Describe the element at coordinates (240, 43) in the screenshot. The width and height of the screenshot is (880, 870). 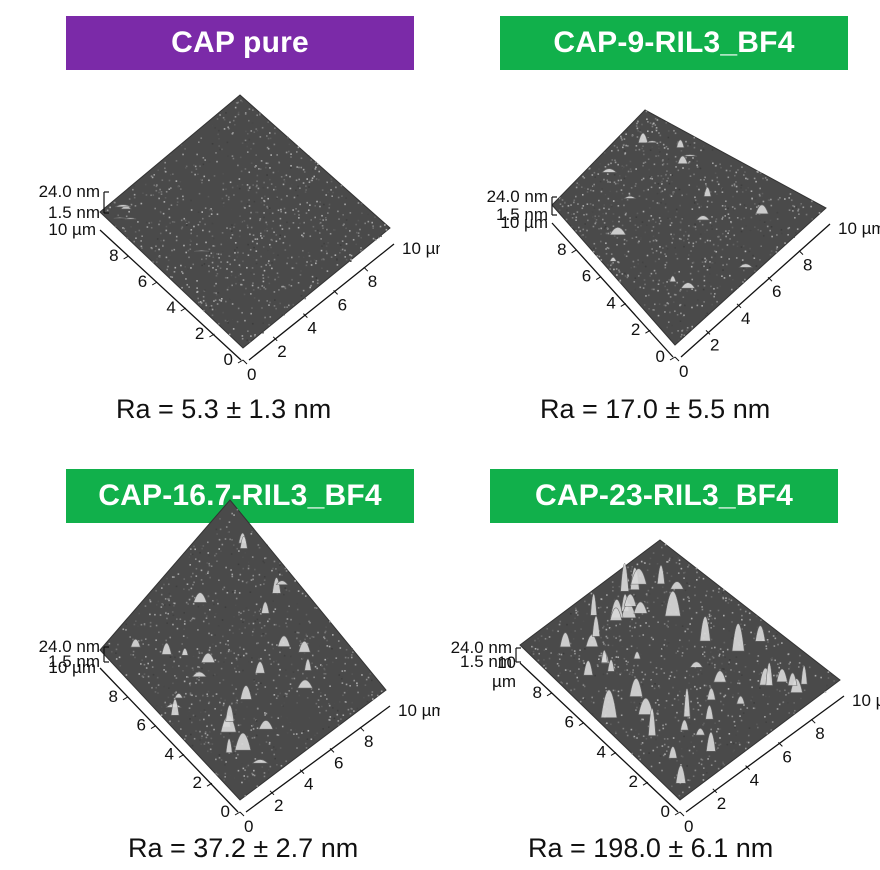
I see `panel-title: CAP pure` at that location.